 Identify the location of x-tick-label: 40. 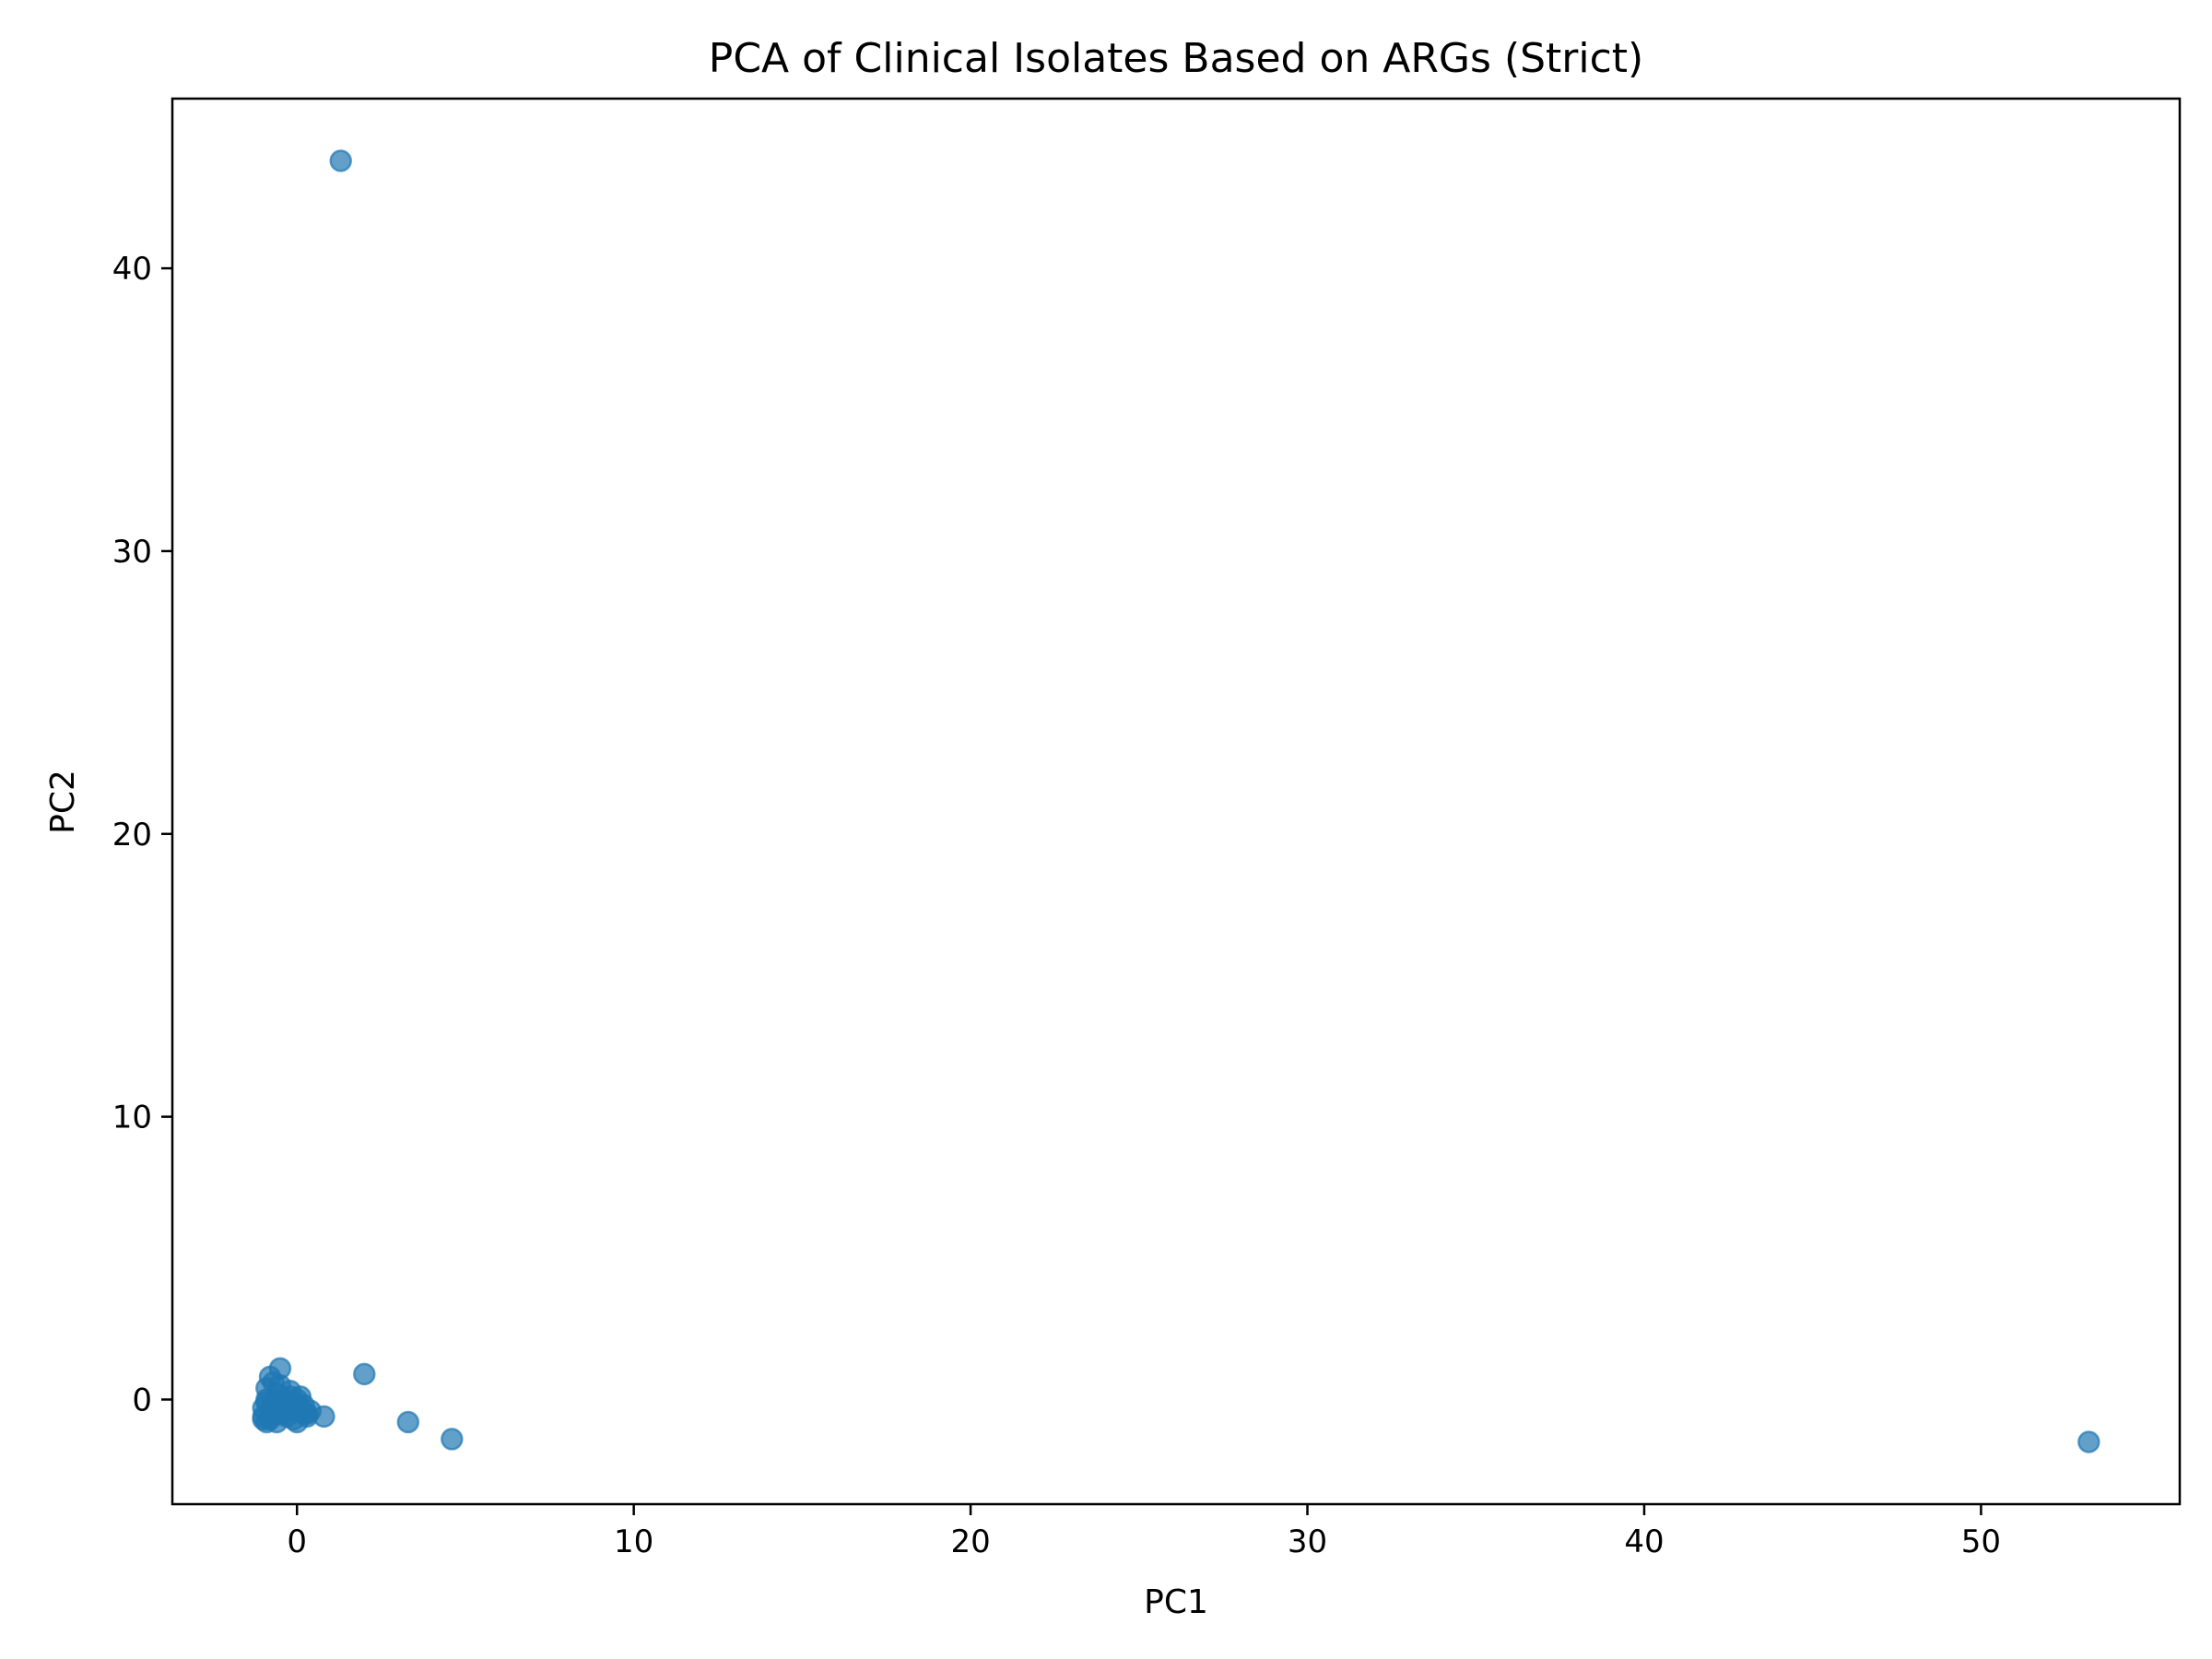
(1644, 1542).